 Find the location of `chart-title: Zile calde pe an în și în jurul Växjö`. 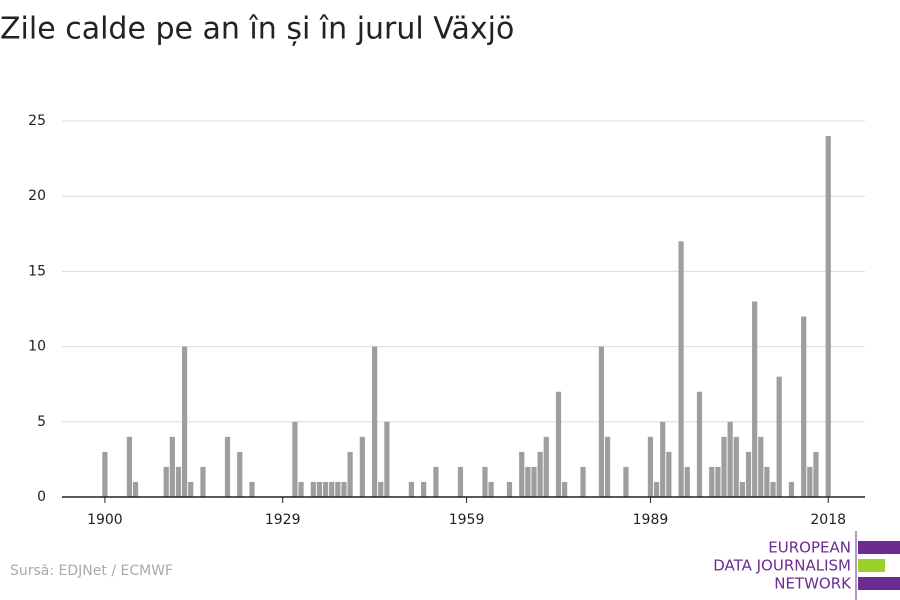

chart-title: Zile calde pe an în și în jurul Växjö is located at coordinates (257, 29).